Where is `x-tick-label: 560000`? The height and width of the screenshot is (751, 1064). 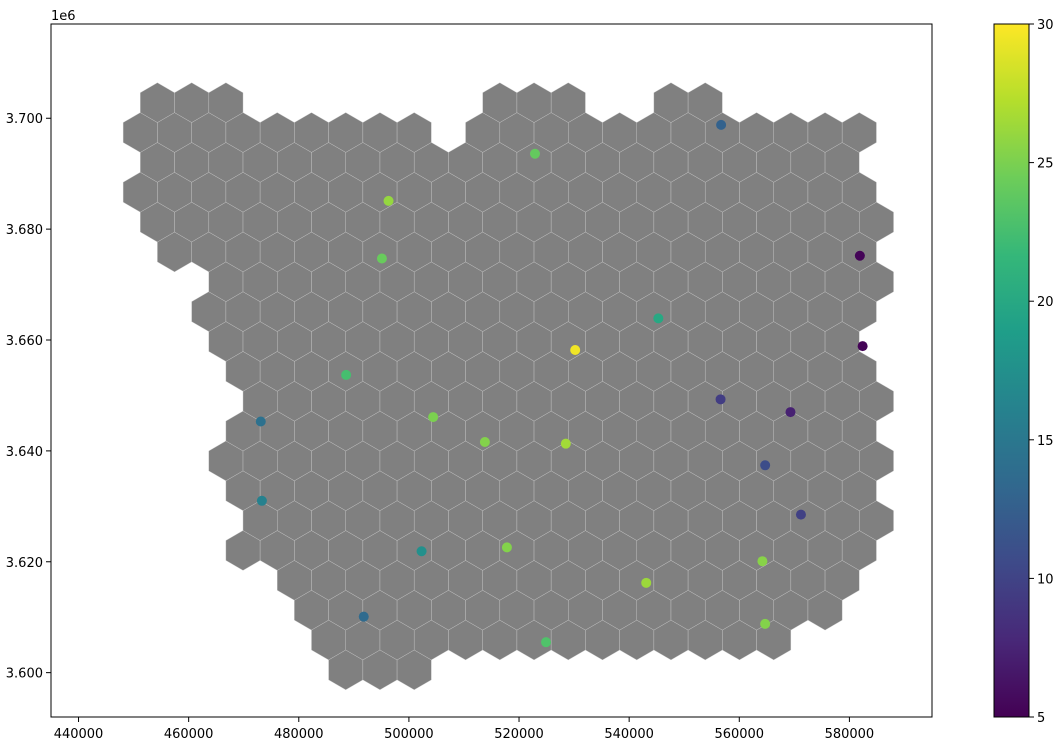 x-tick-label: 560000 is located at coordinates (739, 734).